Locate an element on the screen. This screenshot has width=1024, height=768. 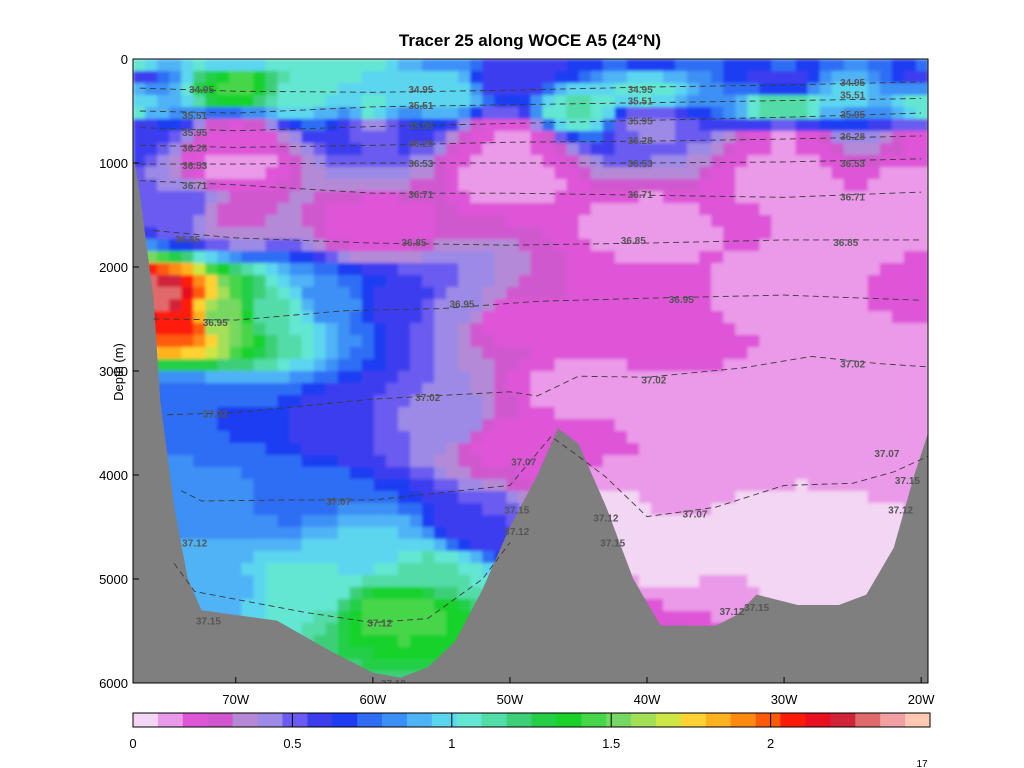
y-axis-label: Depth (m) is located at coordinates (118, 372).